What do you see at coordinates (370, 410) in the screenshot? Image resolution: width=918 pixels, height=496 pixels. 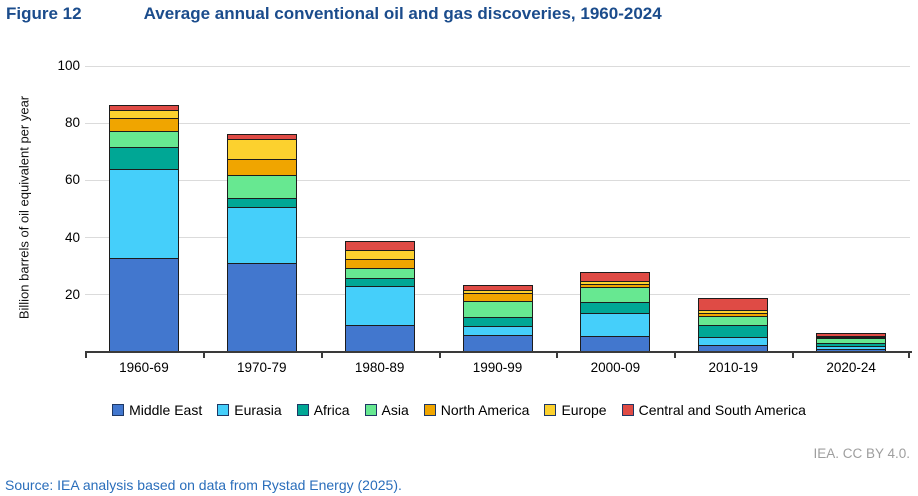 I see `legend-swatch-asia` at bounding box center [370, 410].